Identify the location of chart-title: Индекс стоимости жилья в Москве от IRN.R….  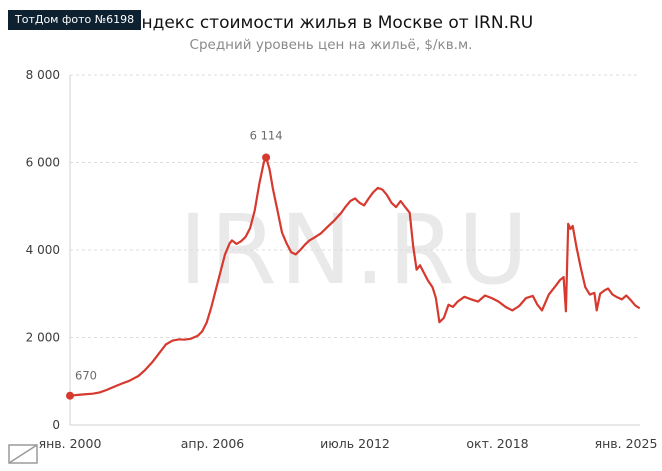
(331, 23).